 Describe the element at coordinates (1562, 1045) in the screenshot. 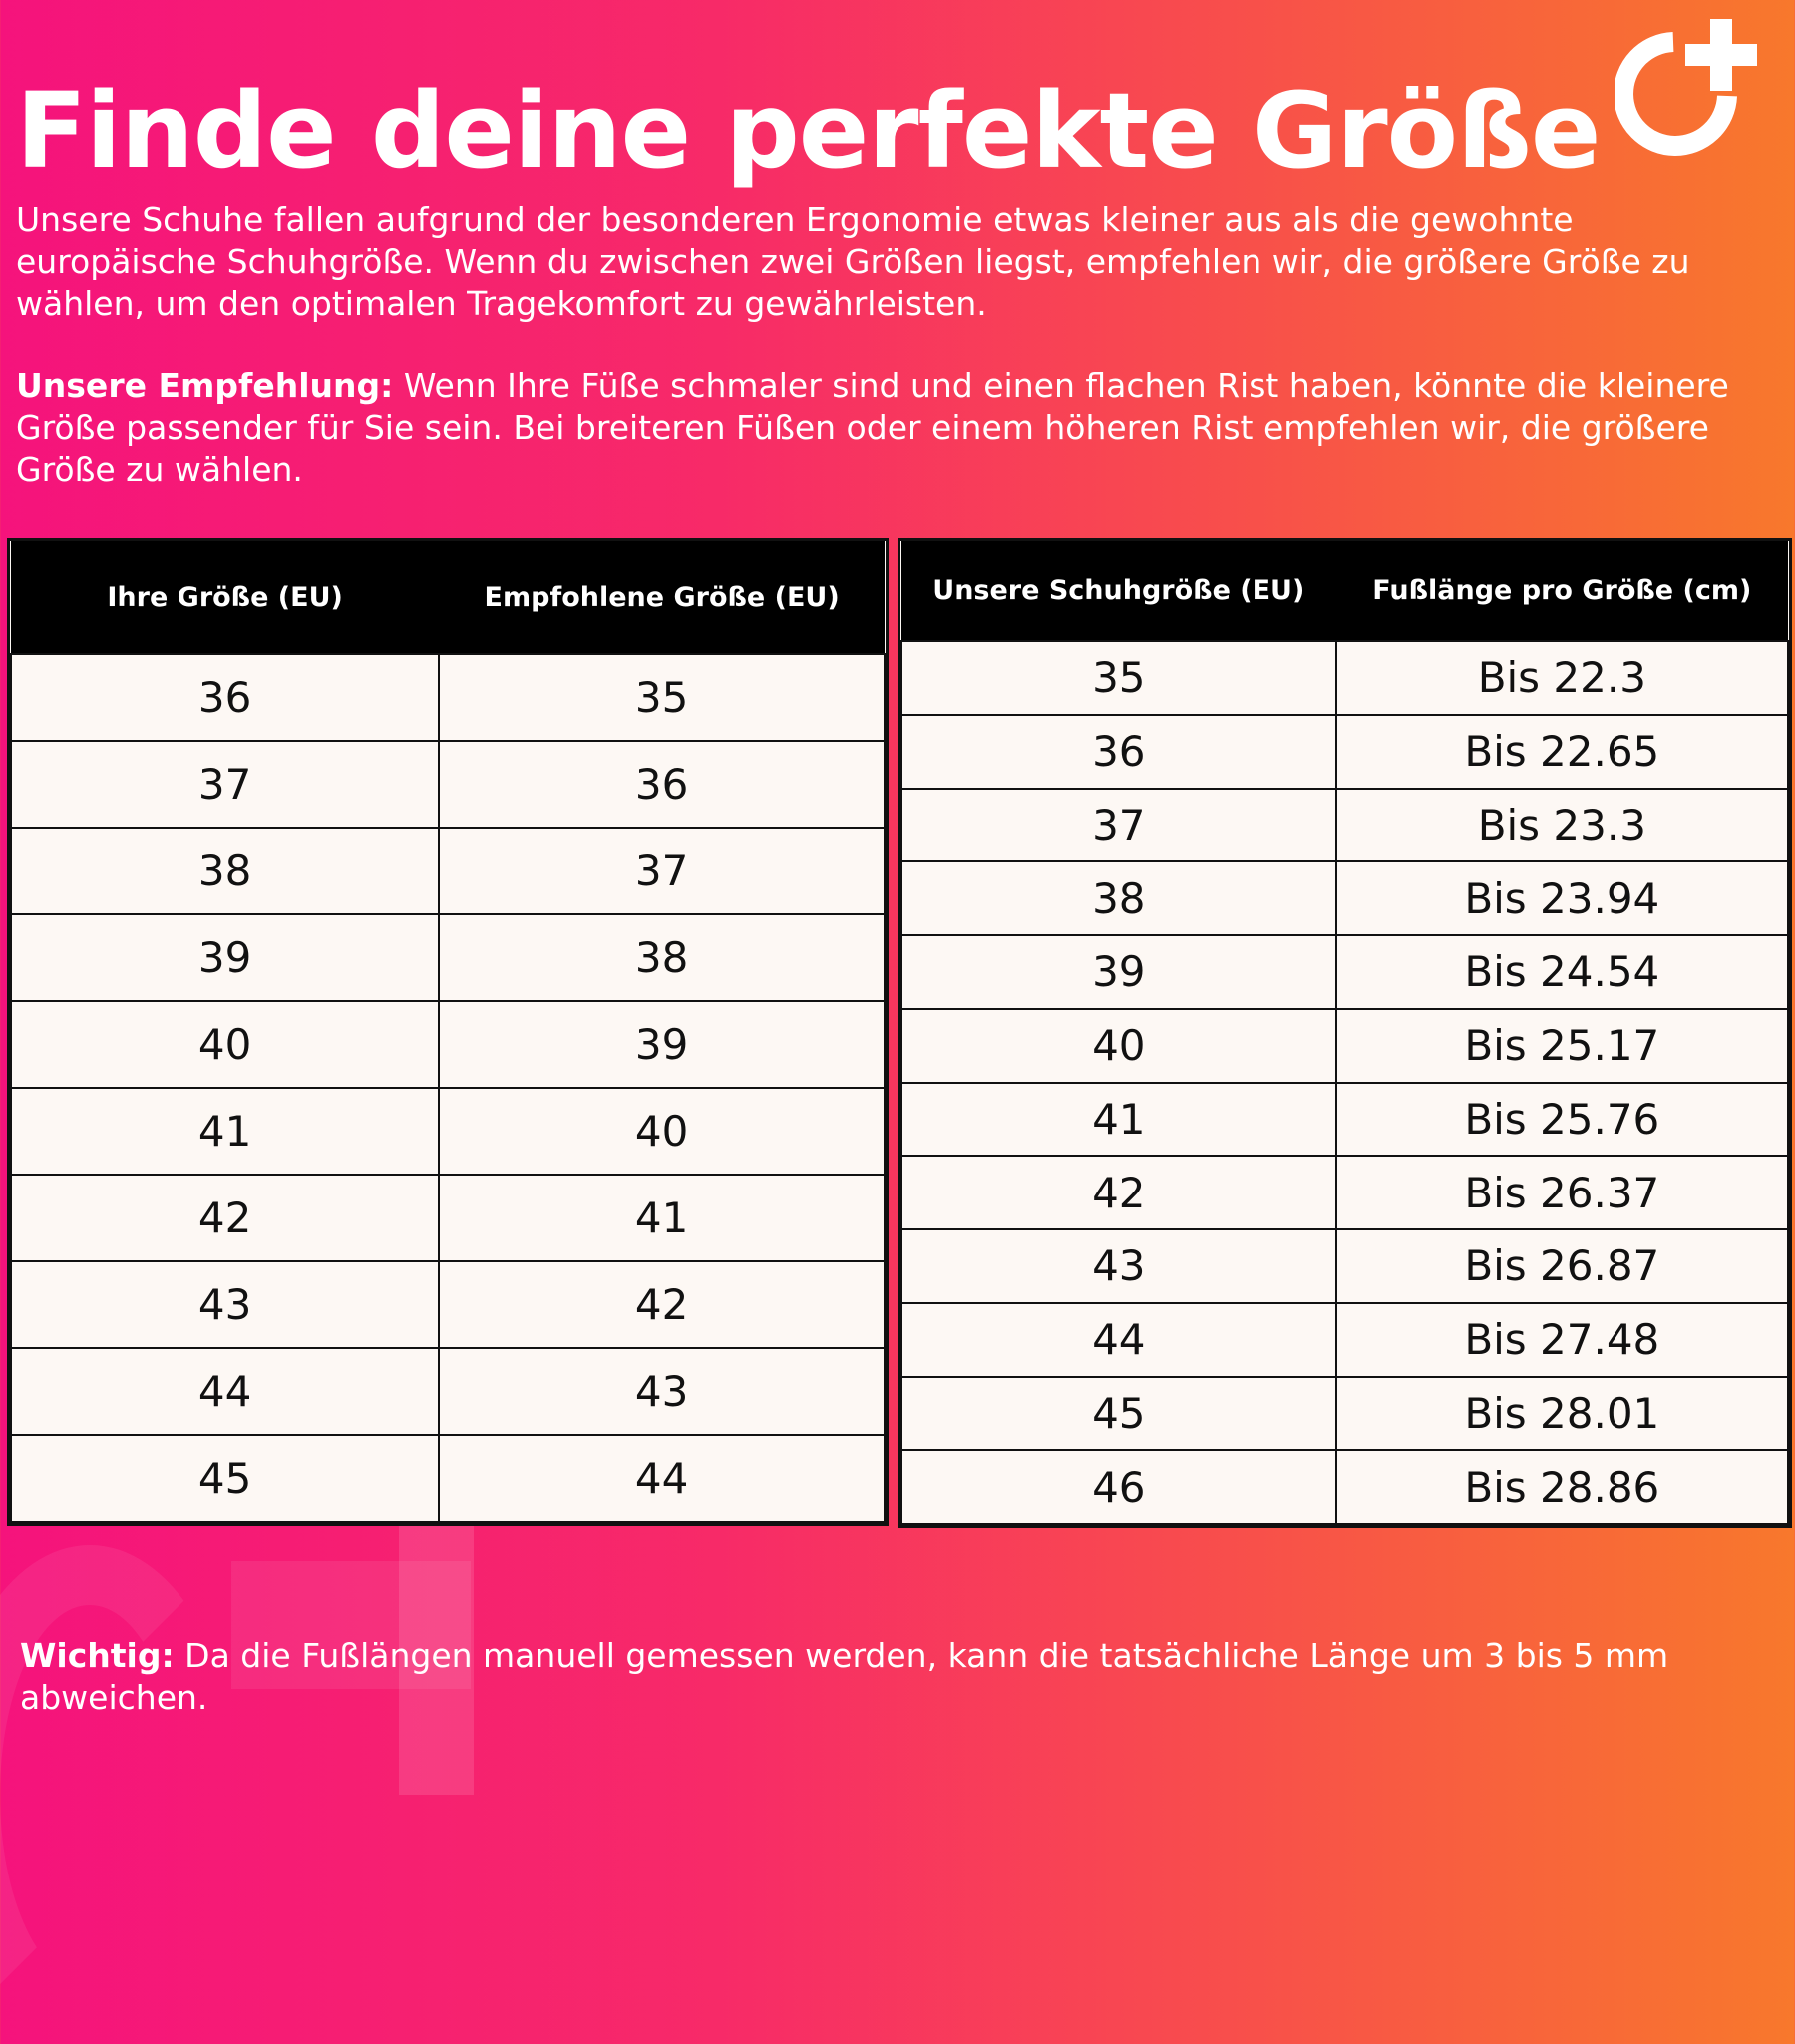

I see `table-cell: Bis 25.17` at that location.